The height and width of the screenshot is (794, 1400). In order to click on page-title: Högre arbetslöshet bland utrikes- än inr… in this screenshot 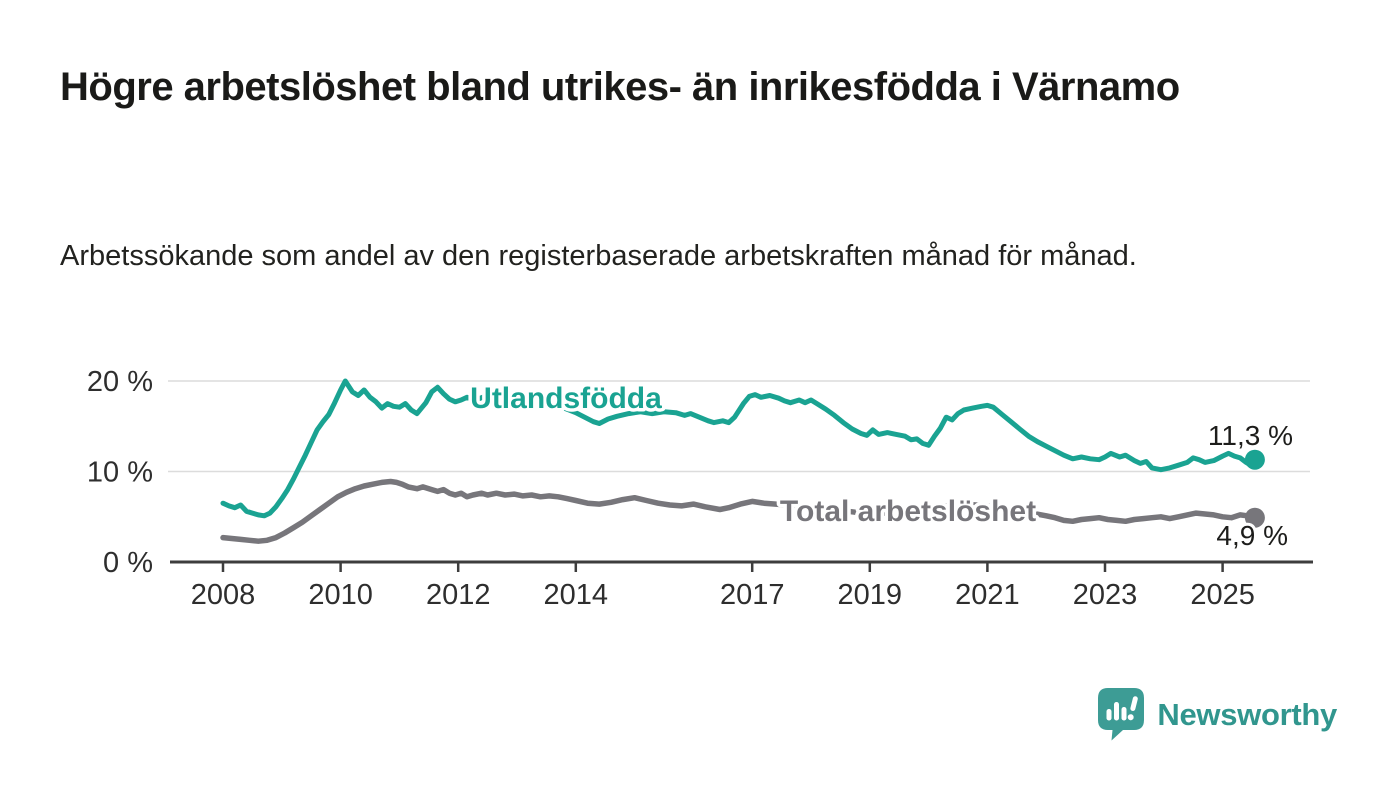, I will do `click(620, 87)`.